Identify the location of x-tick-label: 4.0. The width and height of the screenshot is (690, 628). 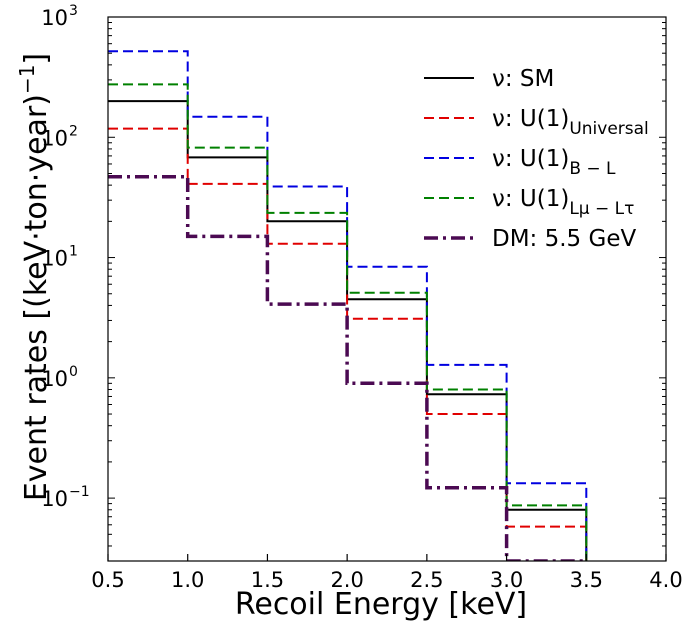
(665, 580).